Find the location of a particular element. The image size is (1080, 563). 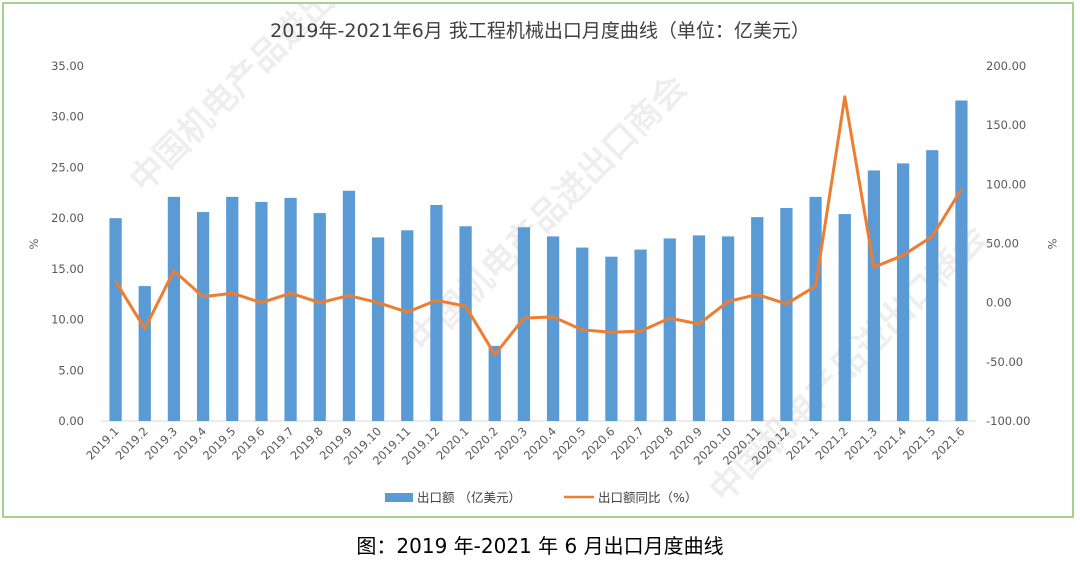

legend-bar-swatch is located at coordinates (399, 497).